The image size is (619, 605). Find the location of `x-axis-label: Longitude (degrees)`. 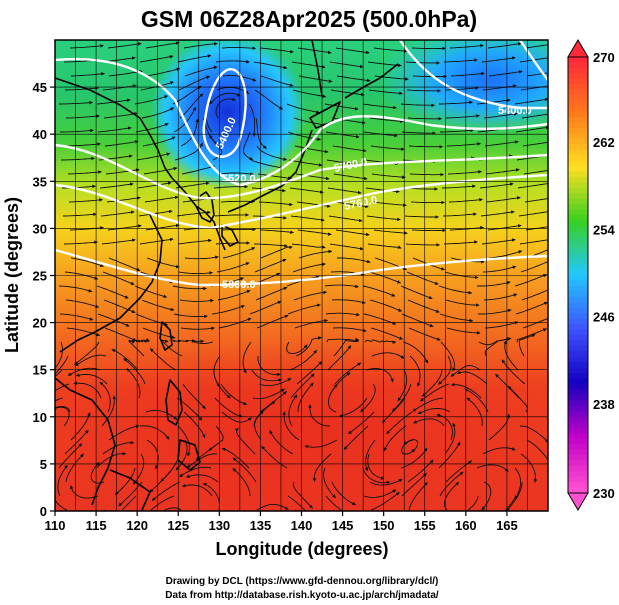

x-axis-label: Longitude (degrees) is located at coordinates (301, 549).